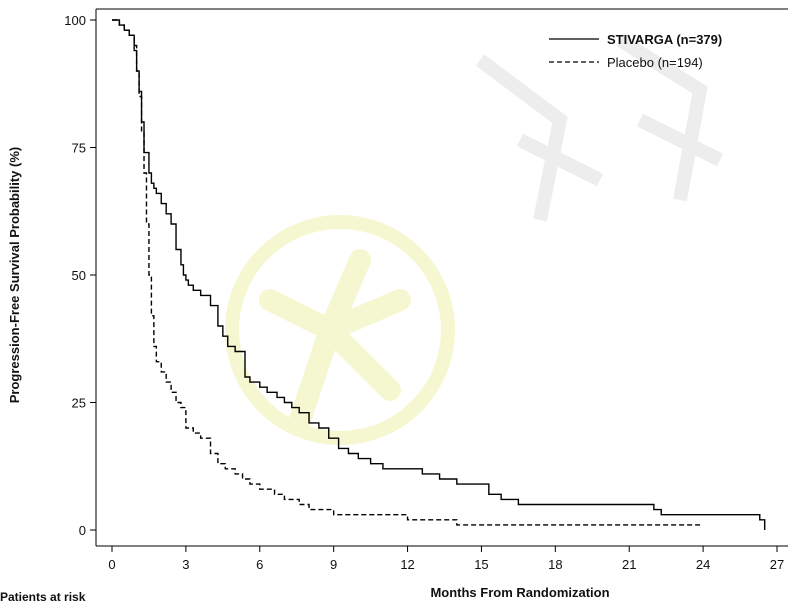 This screenshot has height=601, width=788. I want to click on y-axis-ticks: 0 25 50 75 100, so click(80, 275).